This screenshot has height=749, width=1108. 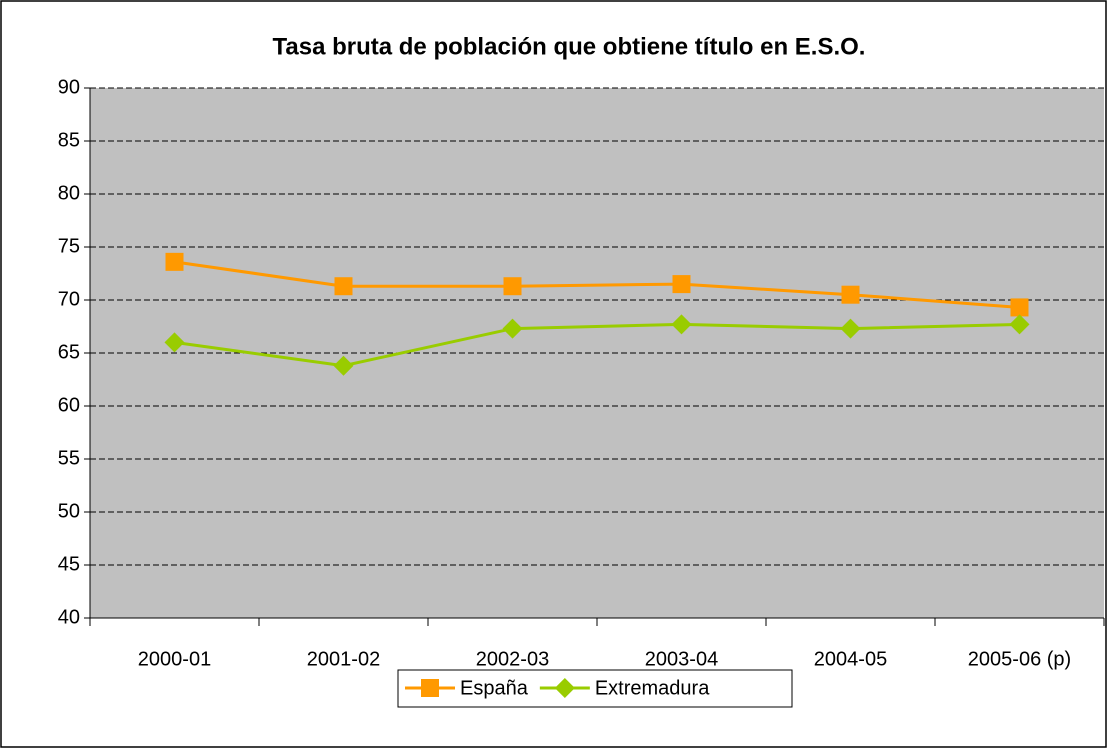 I want to click on legend-label: Extremadura, so click(x=652, y=688).